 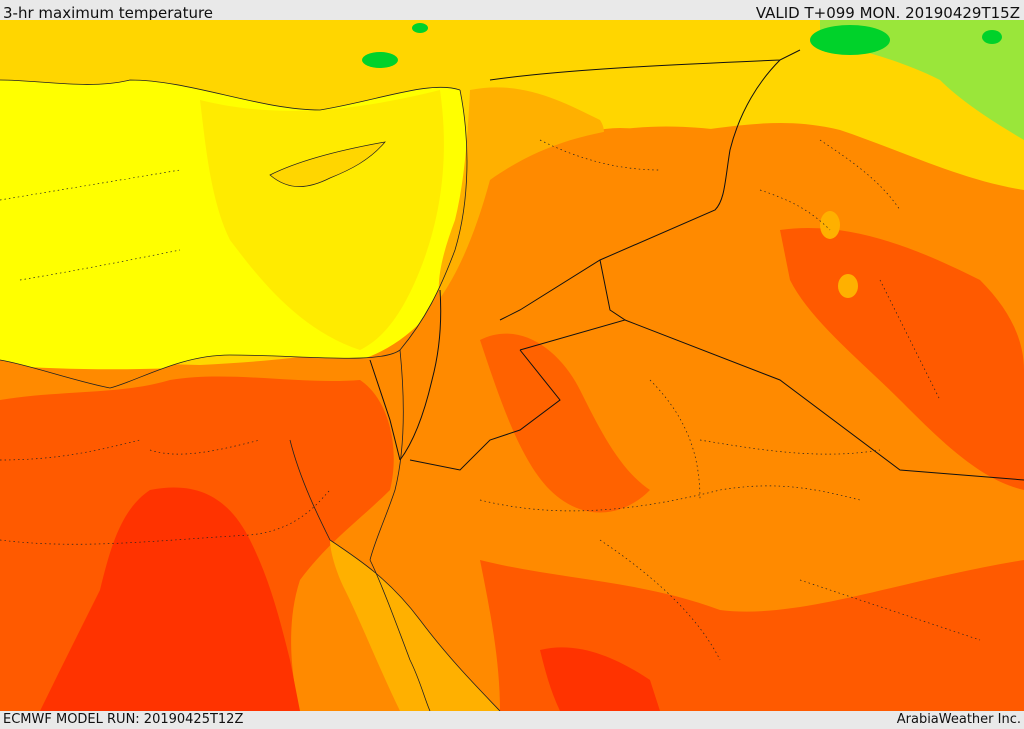 What do you see at coordinates (123, 719) in the screenshot?
I see `model-run-label: ECMWF MODEL RUN: 20190425T12Z` at bounding box center [123, 719].